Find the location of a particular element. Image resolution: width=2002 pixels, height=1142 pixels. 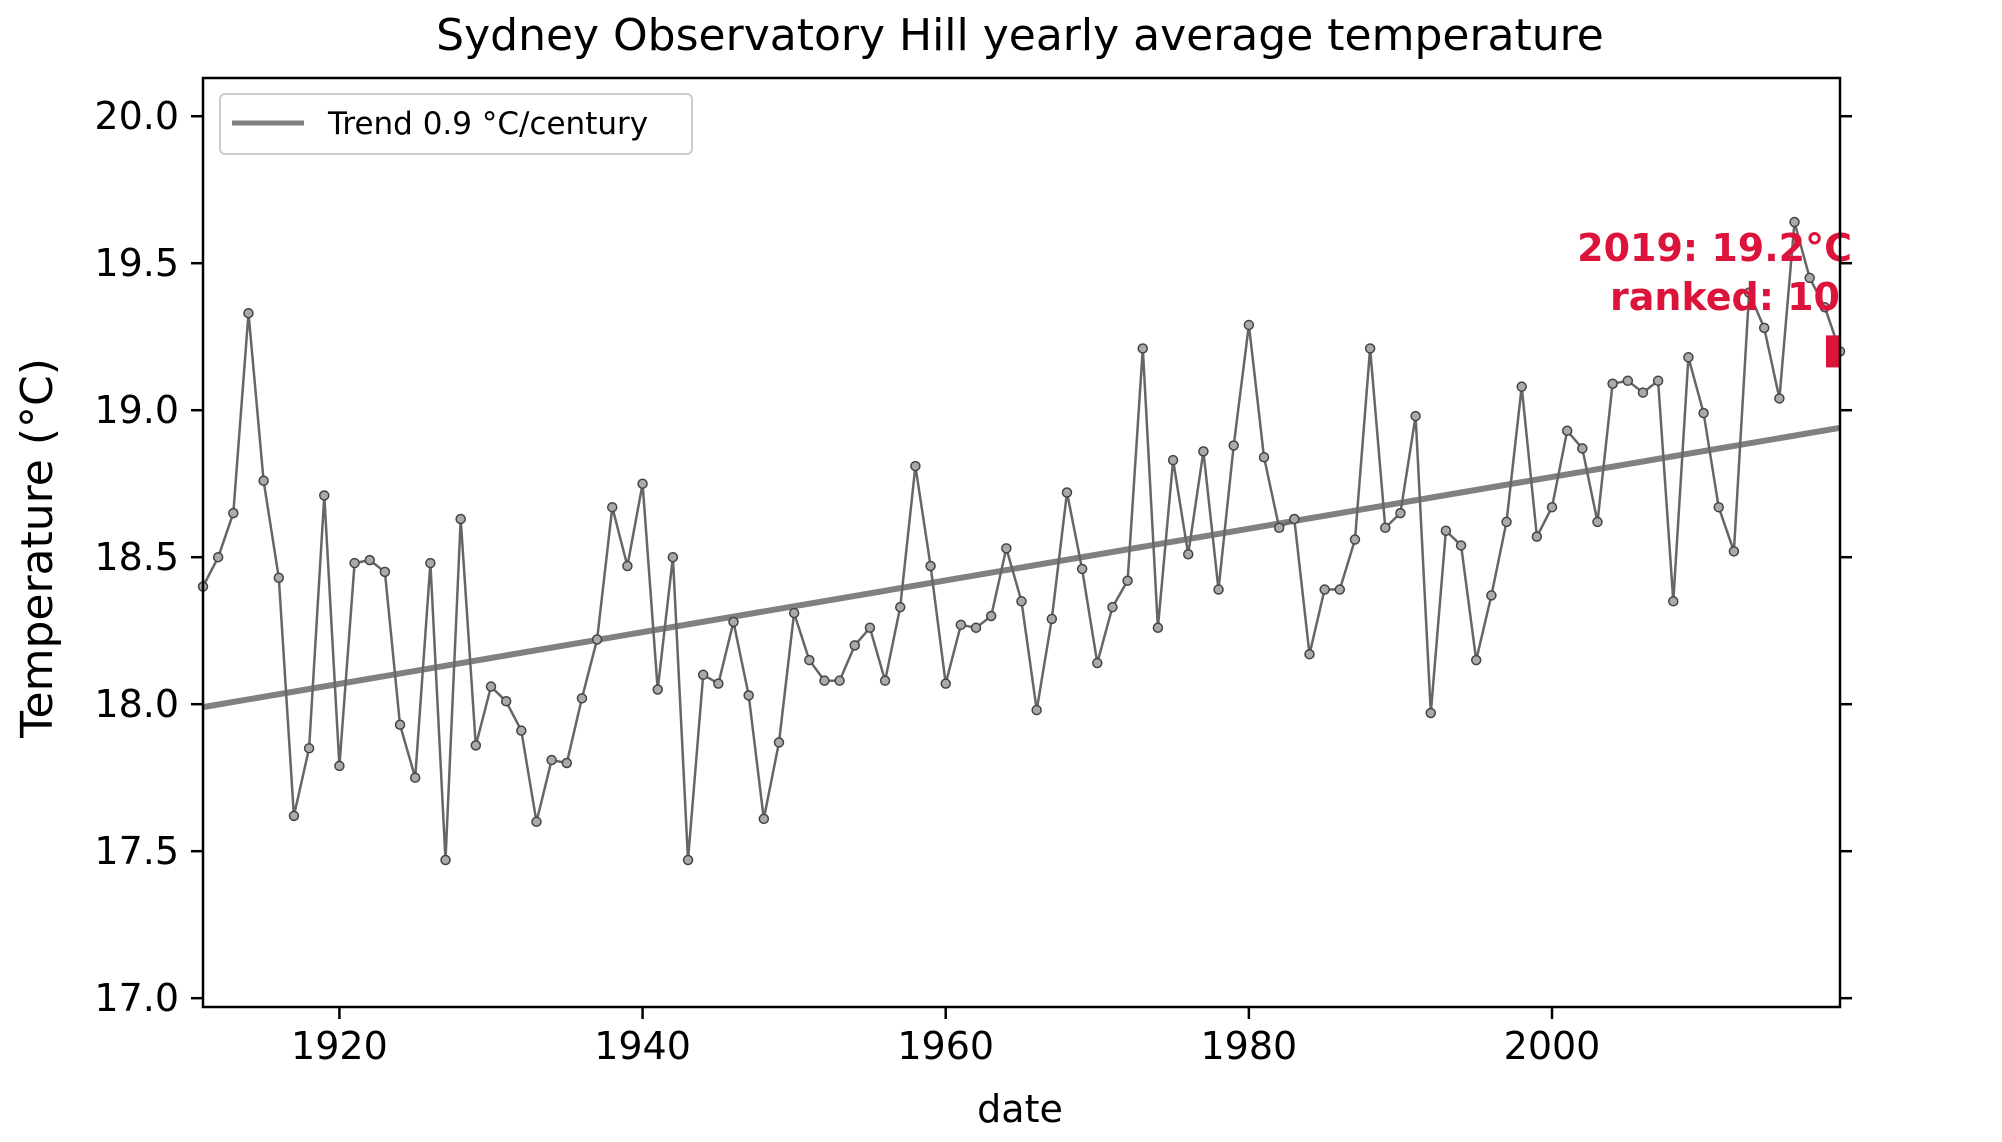

y-tick-label: 17.5 is located at coordinates (136, 851).